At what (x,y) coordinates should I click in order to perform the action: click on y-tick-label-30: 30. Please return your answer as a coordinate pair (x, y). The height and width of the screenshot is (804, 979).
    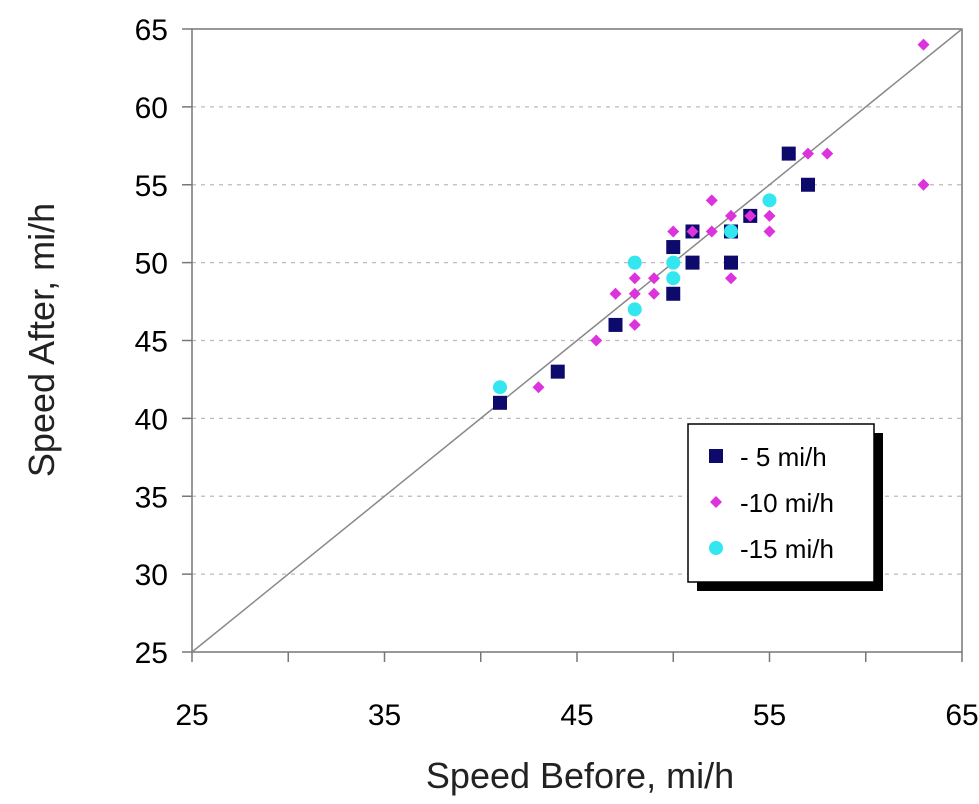
    Looking at the image, I should click on (151, 575).